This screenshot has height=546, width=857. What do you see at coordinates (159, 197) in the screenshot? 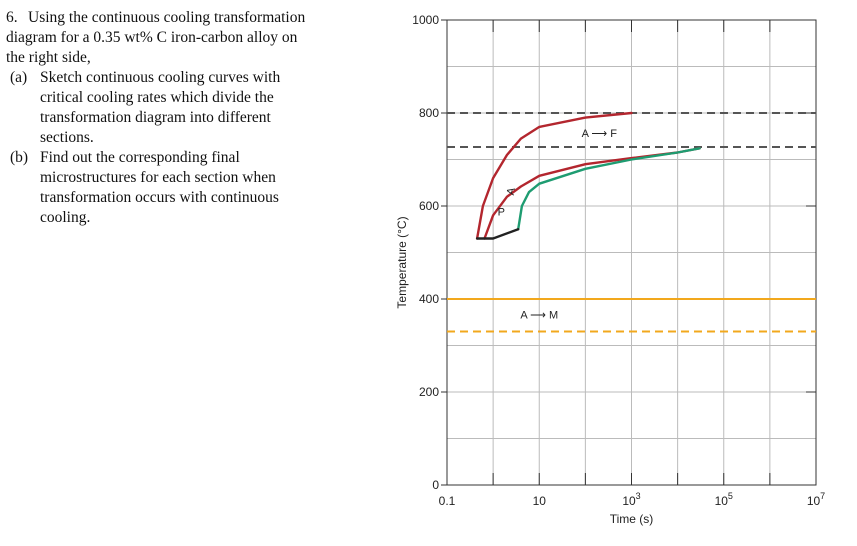
I see `part-b-line: transformation occurs with continuous` at bounding box center [159, 197].